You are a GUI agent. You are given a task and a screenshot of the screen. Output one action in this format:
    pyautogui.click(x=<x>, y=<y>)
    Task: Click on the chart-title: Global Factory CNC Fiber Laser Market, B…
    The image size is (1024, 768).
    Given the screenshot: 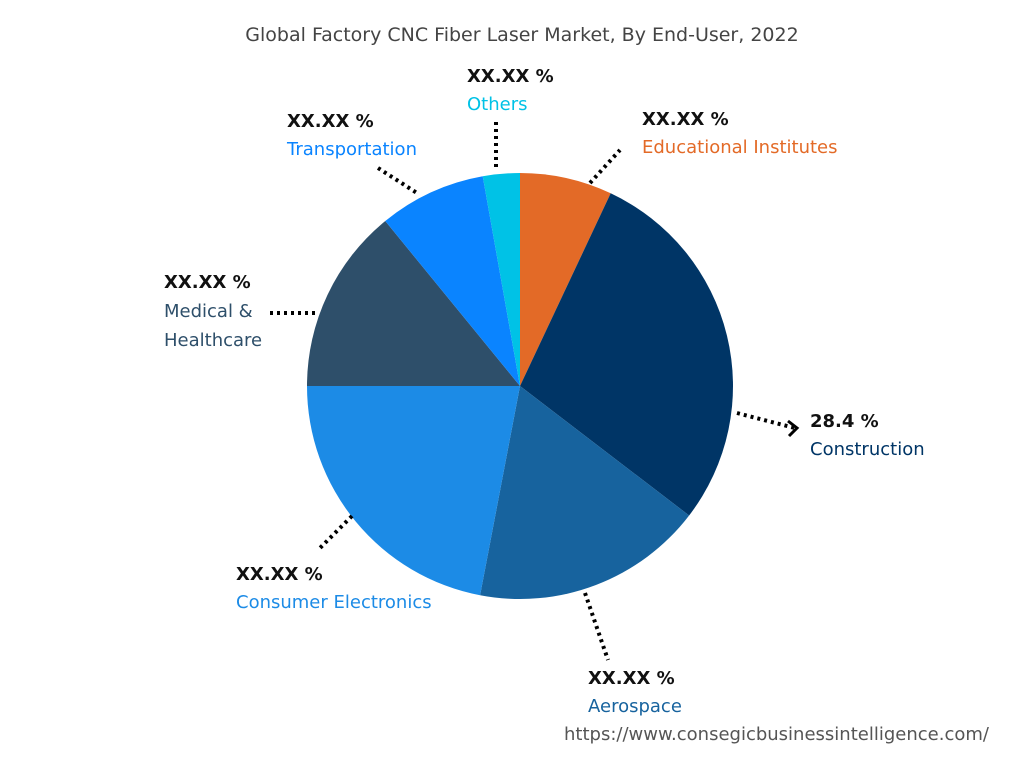 What is the action you would take?
    pyautogui.click(x=522, y=35)
    